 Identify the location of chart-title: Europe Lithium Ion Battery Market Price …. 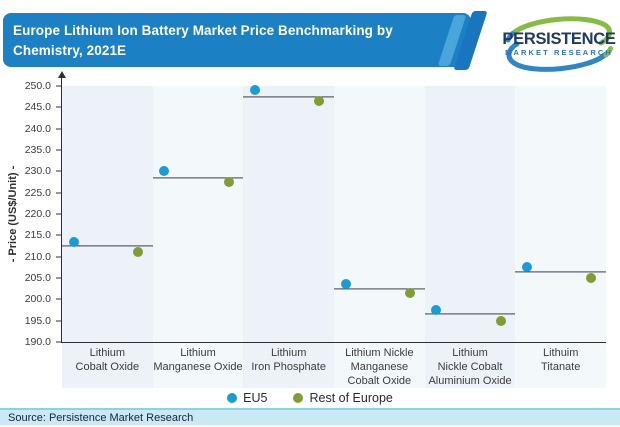
(203, 40).